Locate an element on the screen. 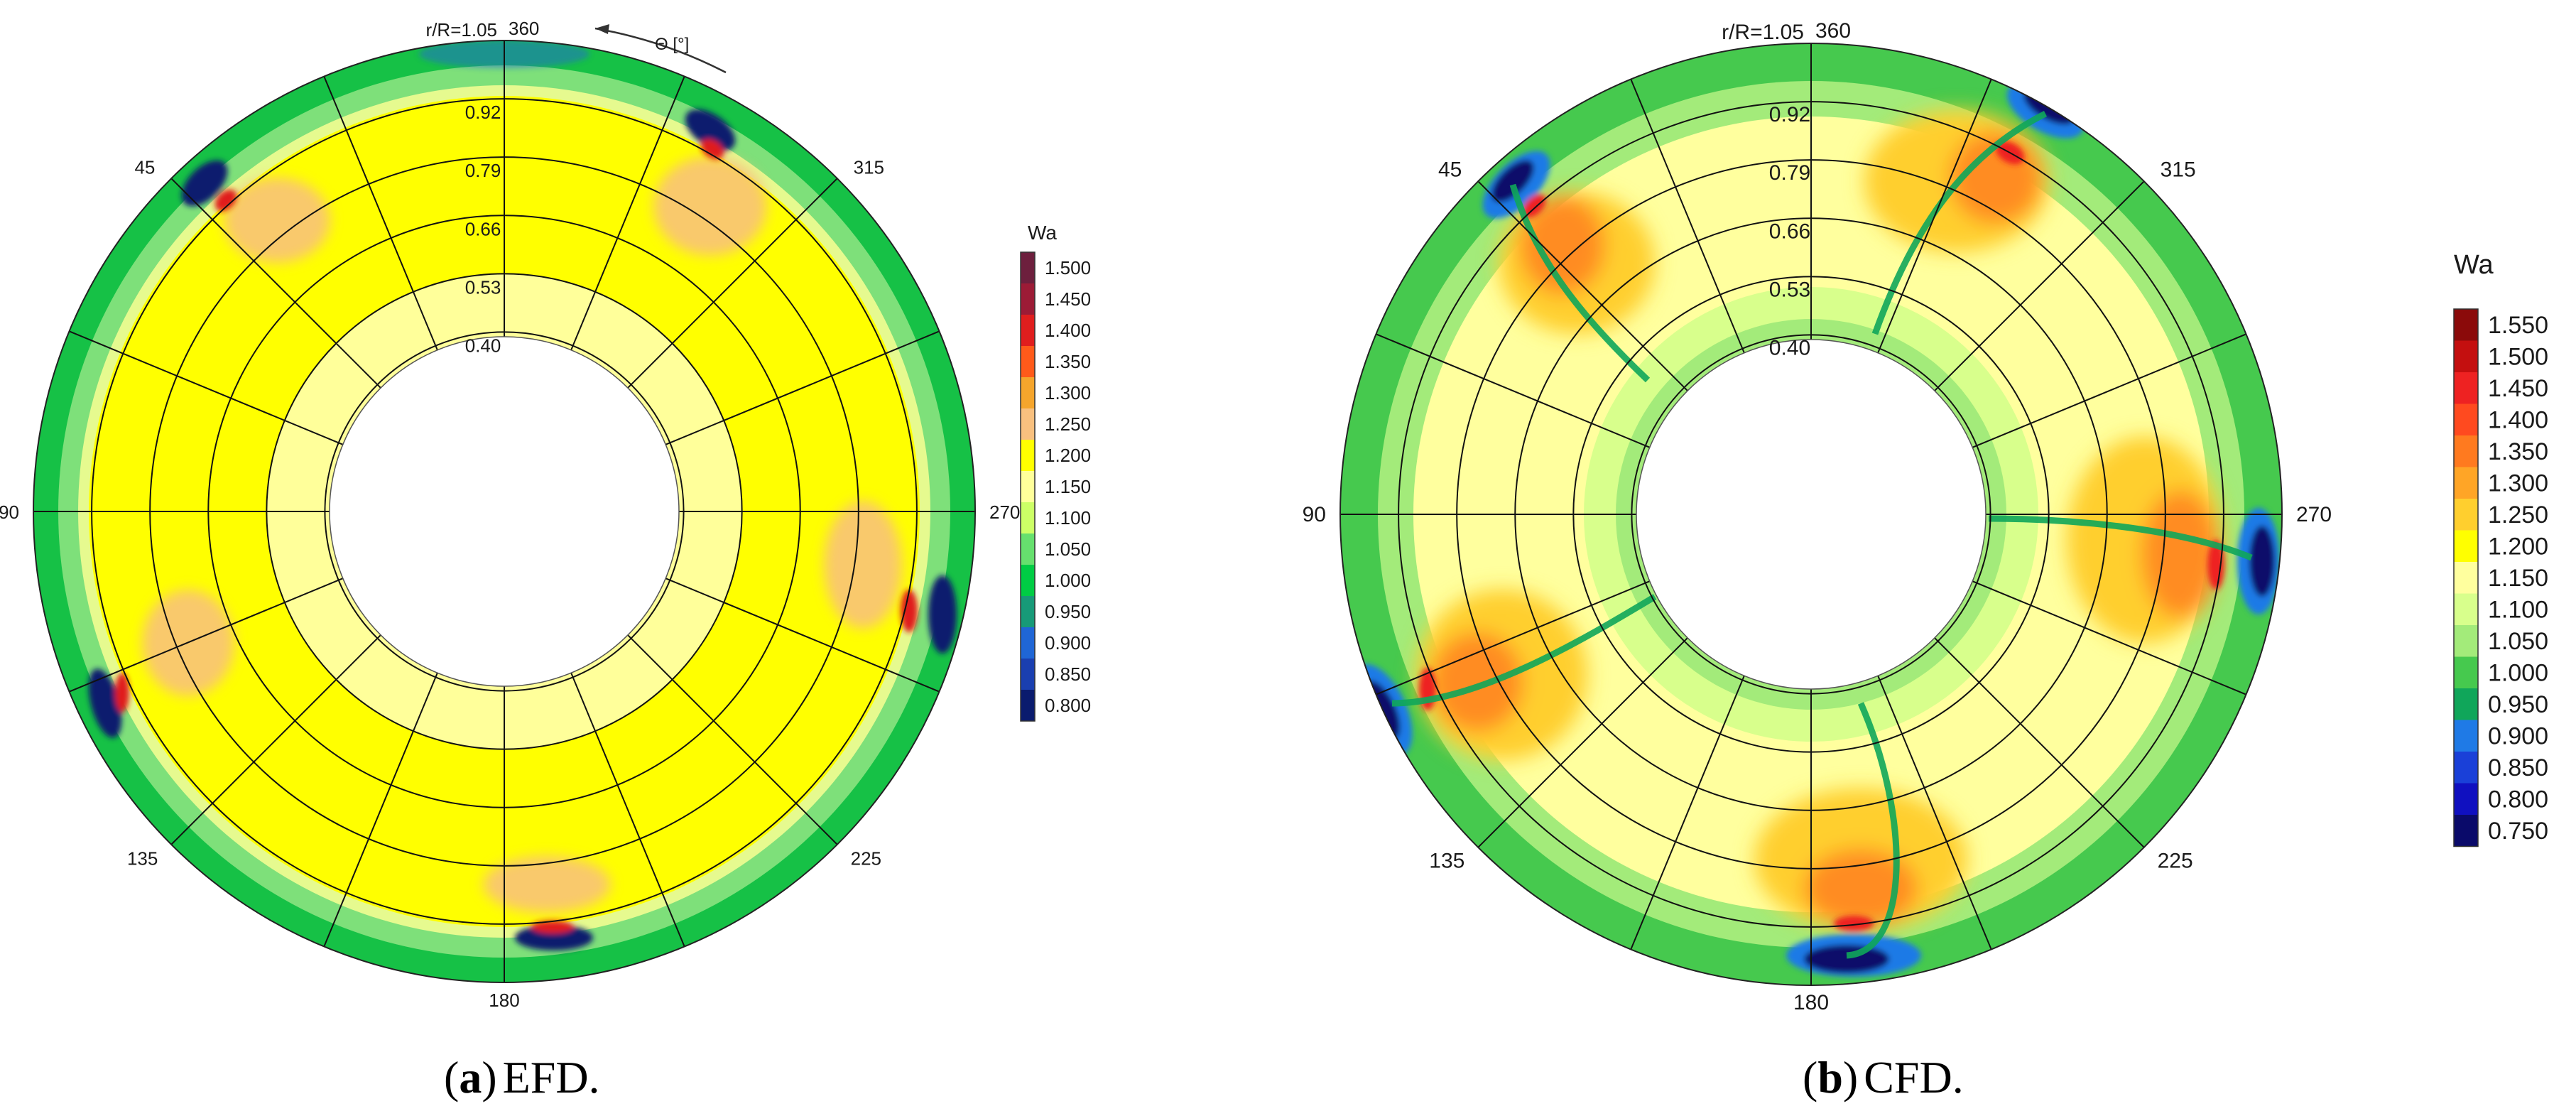 Image resolution: width=2576 pixels, height=1116 pixels. legend-level-label: 1.250 is located at coordinates (1068, 424).